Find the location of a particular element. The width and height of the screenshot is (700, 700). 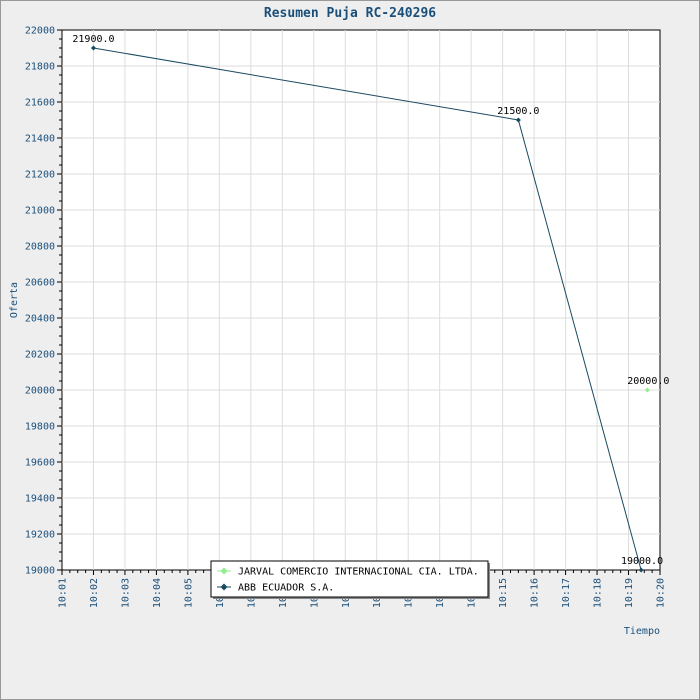

y-tick-label: 21600 is located at coordinates (40, 103).